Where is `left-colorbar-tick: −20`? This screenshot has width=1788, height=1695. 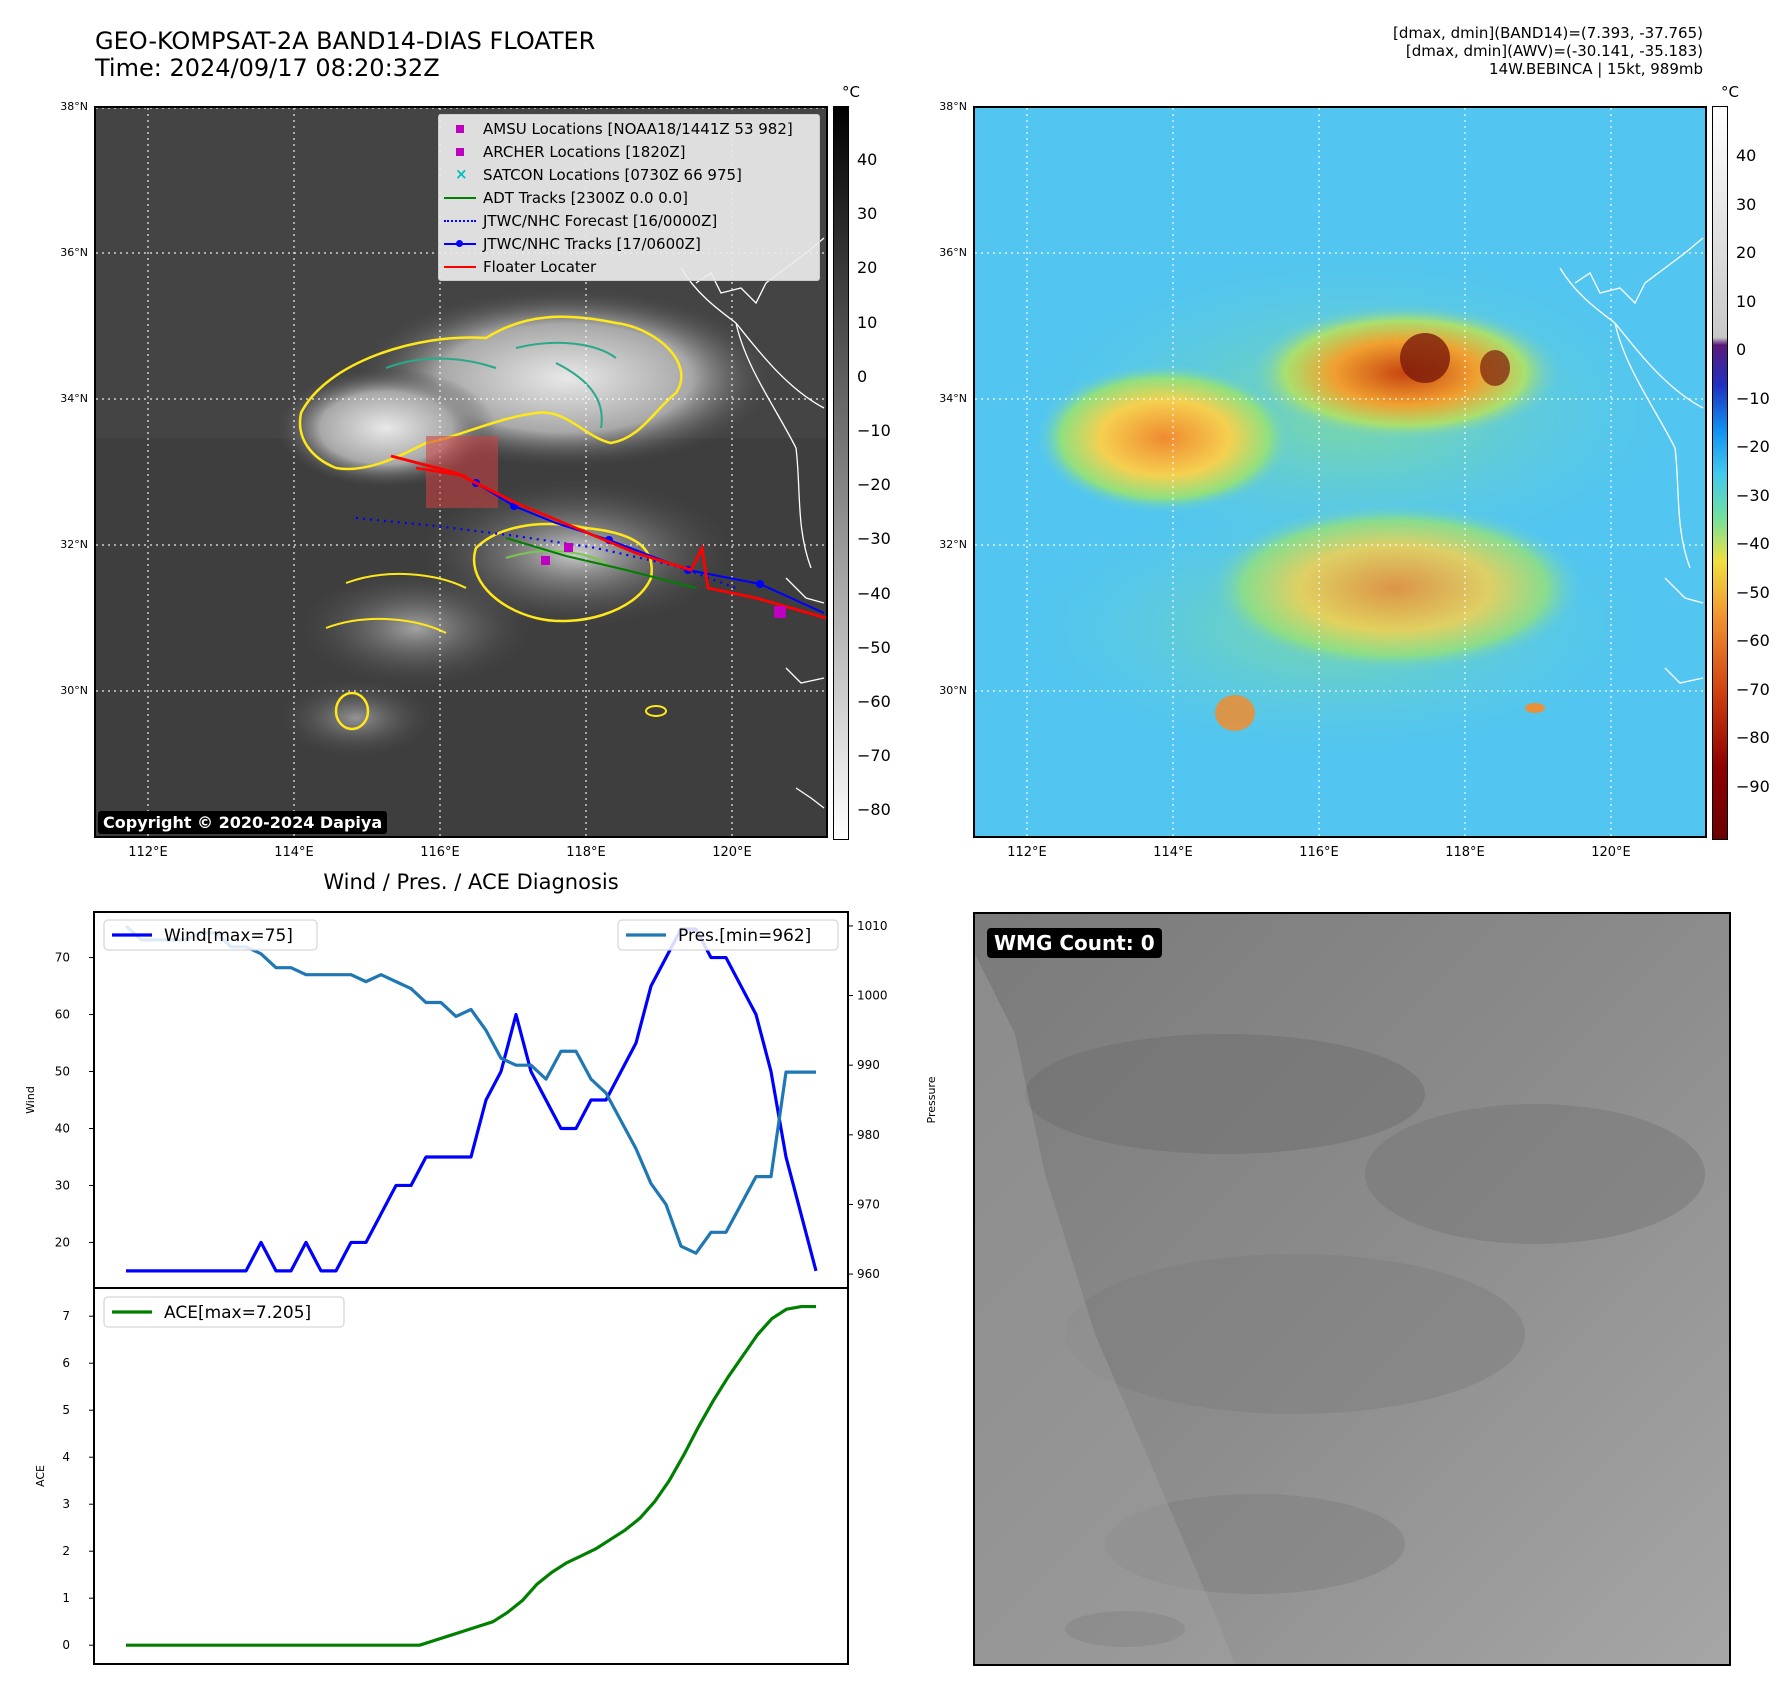
left-colorbar-tick: −20 is located at coordinates (874, 485).